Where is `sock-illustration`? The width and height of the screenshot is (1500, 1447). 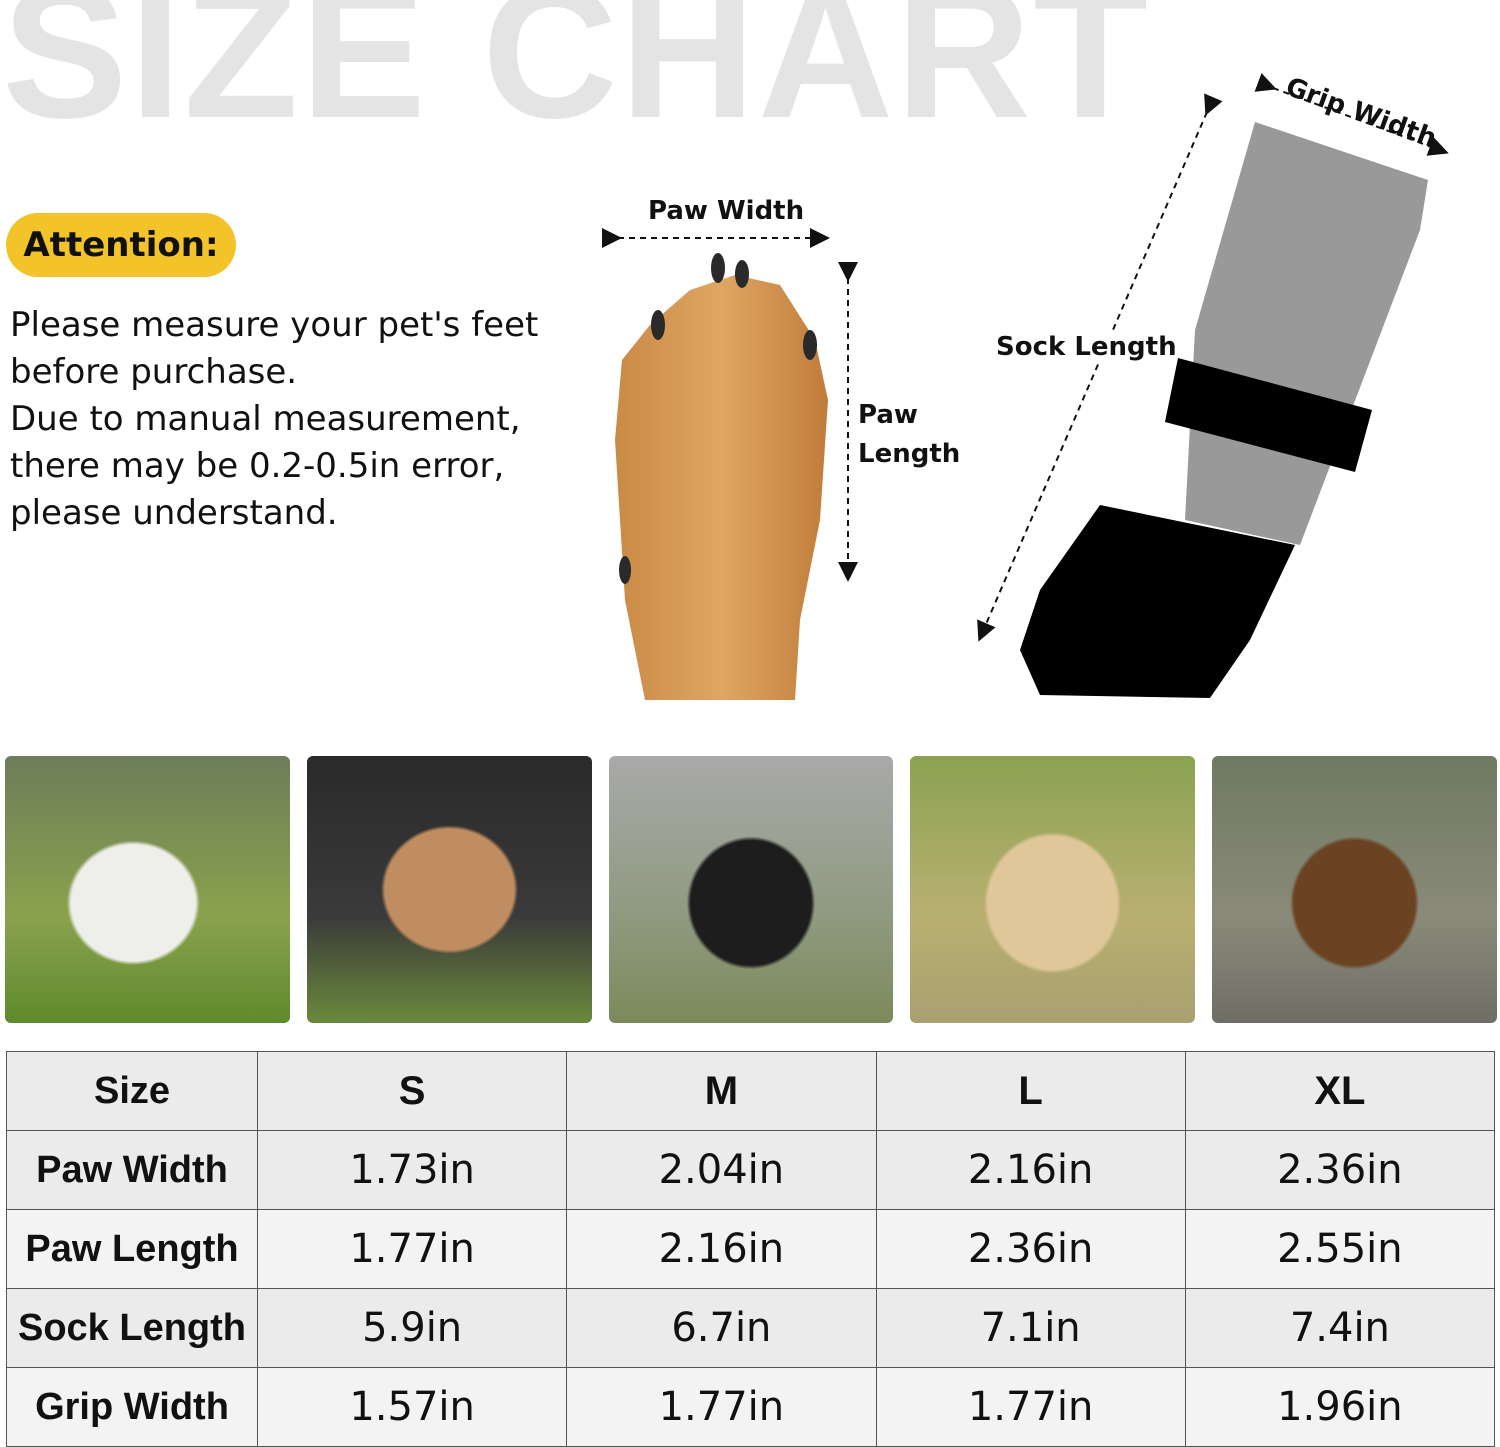 sock-illustration is located at coordinates (1224, 410).